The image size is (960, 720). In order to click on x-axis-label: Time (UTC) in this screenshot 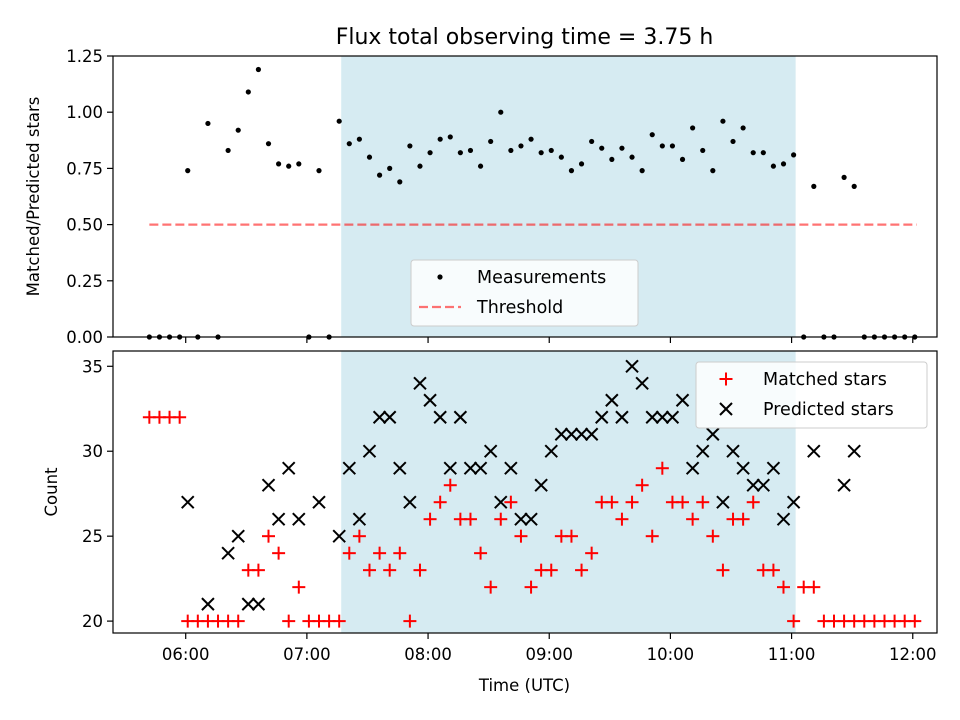, I will do `click(524, 685)`.